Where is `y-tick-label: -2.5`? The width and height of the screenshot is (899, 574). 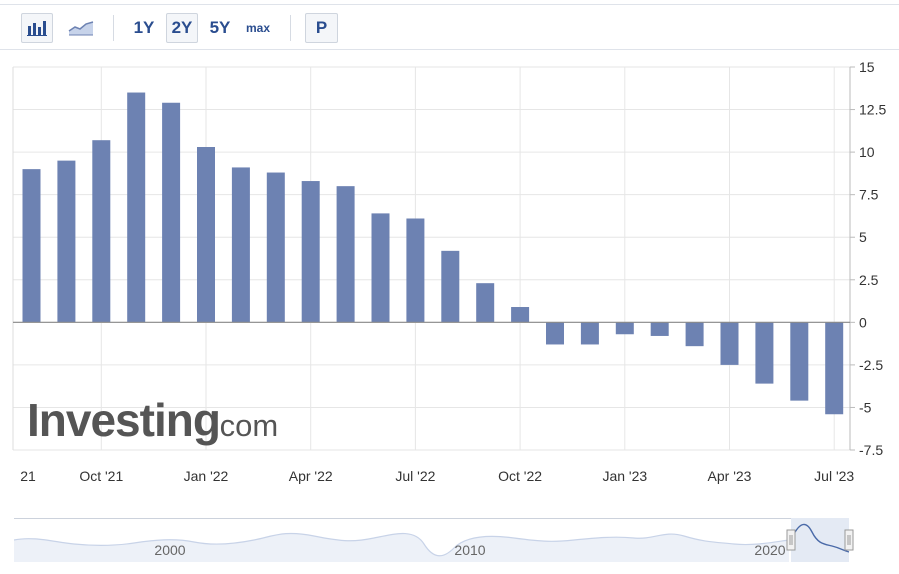
y-tick-label: -2.5 is located at coordinates (871, 365).